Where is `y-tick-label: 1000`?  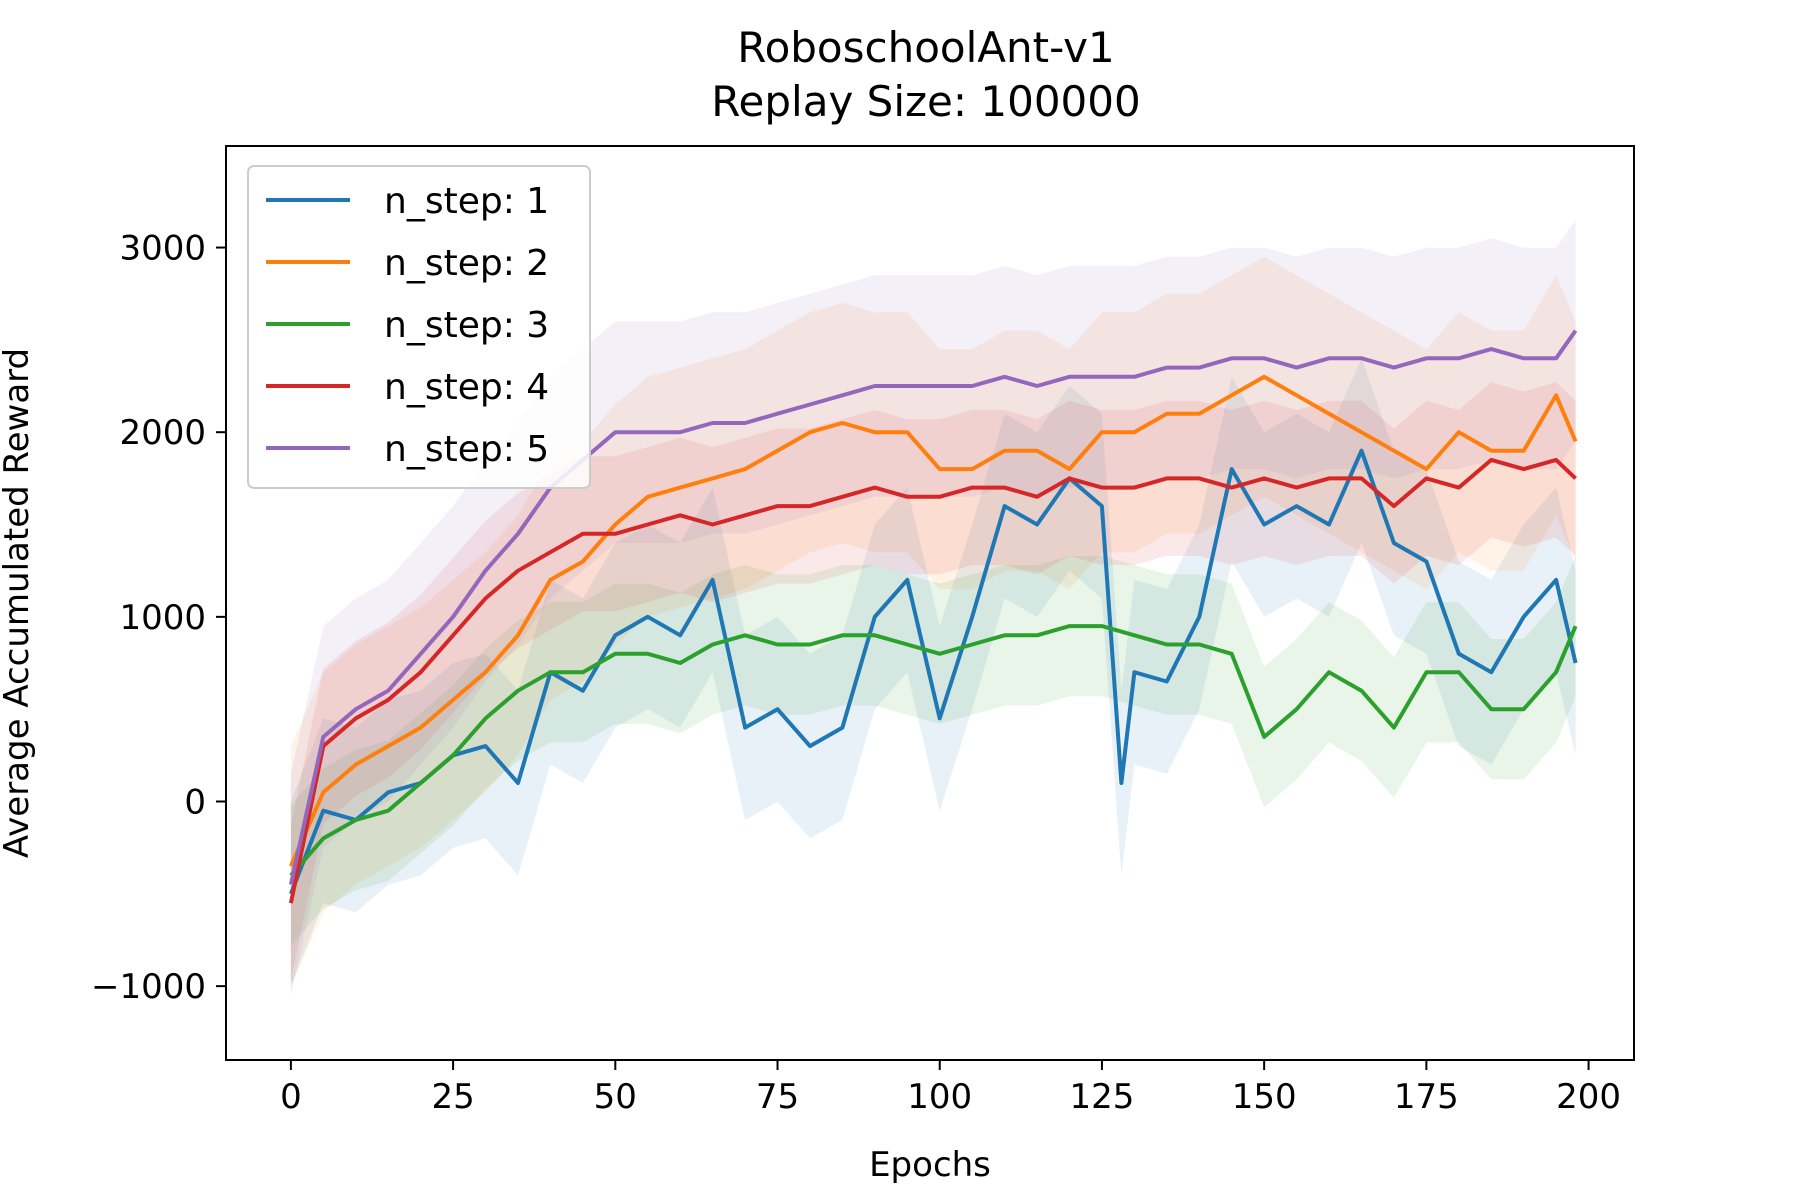 y-tick-label: 1000 is located at coordinates (162, 618).